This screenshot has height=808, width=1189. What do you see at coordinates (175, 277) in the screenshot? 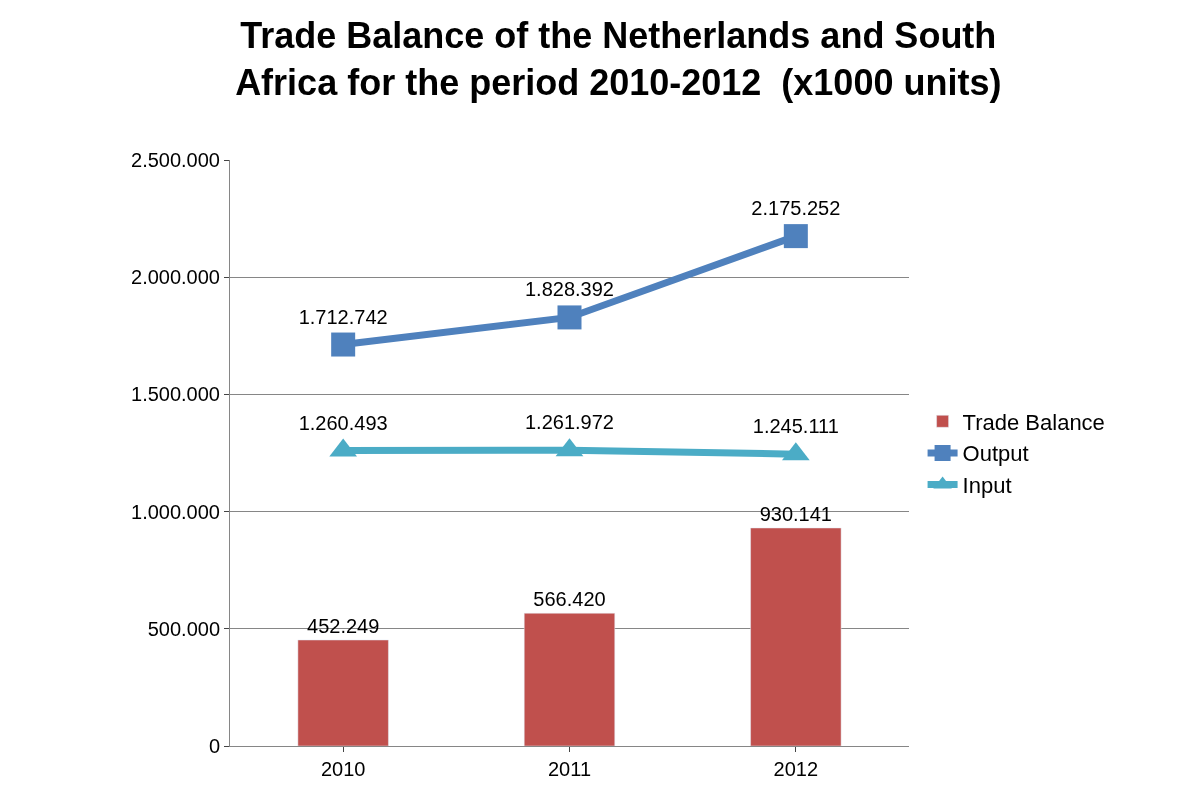
I see `y-tick-label: 2.000.000` at bounding box center [175, 277].